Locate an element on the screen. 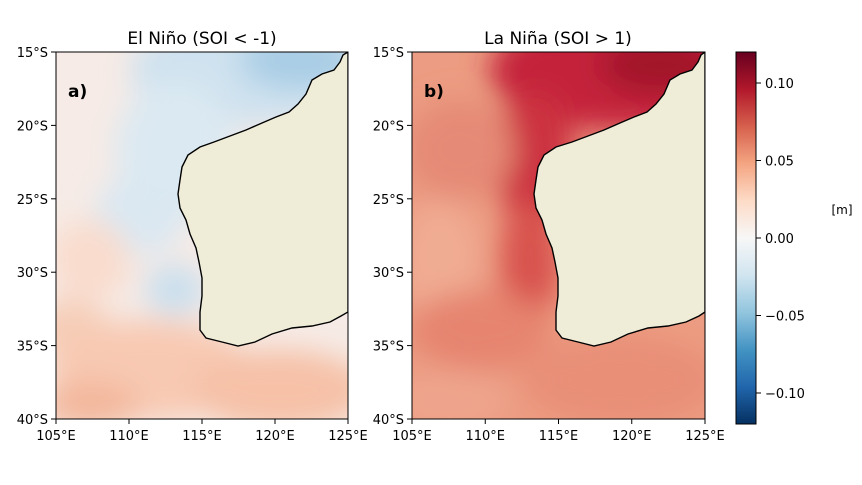  colorbar-ticks: 0.10 0.05 0.00 −0.05 −0.10 is located at coordinates (780, 239).